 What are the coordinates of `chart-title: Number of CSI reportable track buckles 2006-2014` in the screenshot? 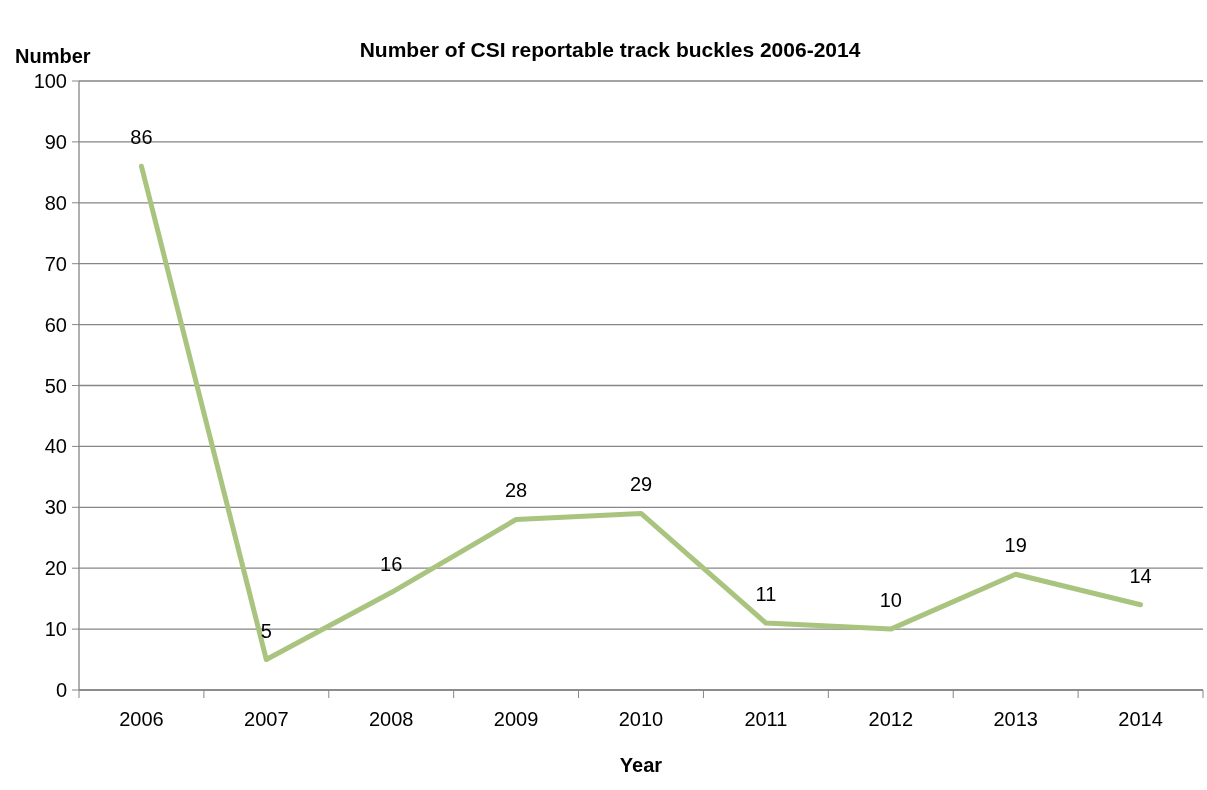 It's located at (610, 49).